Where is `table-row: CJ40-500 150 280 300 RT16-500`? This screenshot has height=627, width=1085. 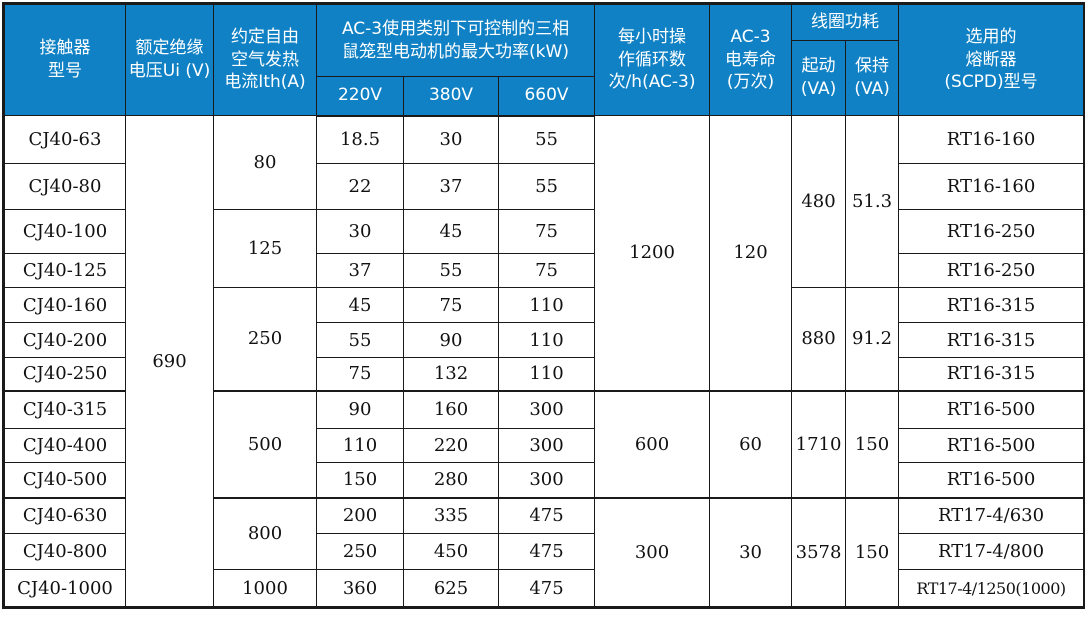
table-row: CJ40-500 150 280 300 RT16-500 is located at coordinates (544, 480).